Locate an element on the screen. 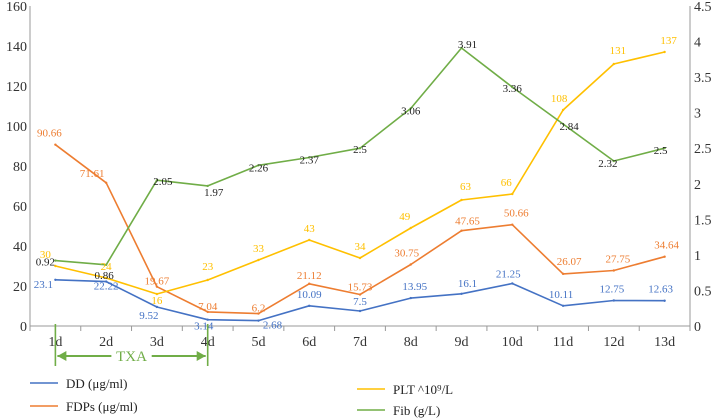 This screenshot has height=419, width=714. x-tick-label: 3d is located at coordinates (157, 342).